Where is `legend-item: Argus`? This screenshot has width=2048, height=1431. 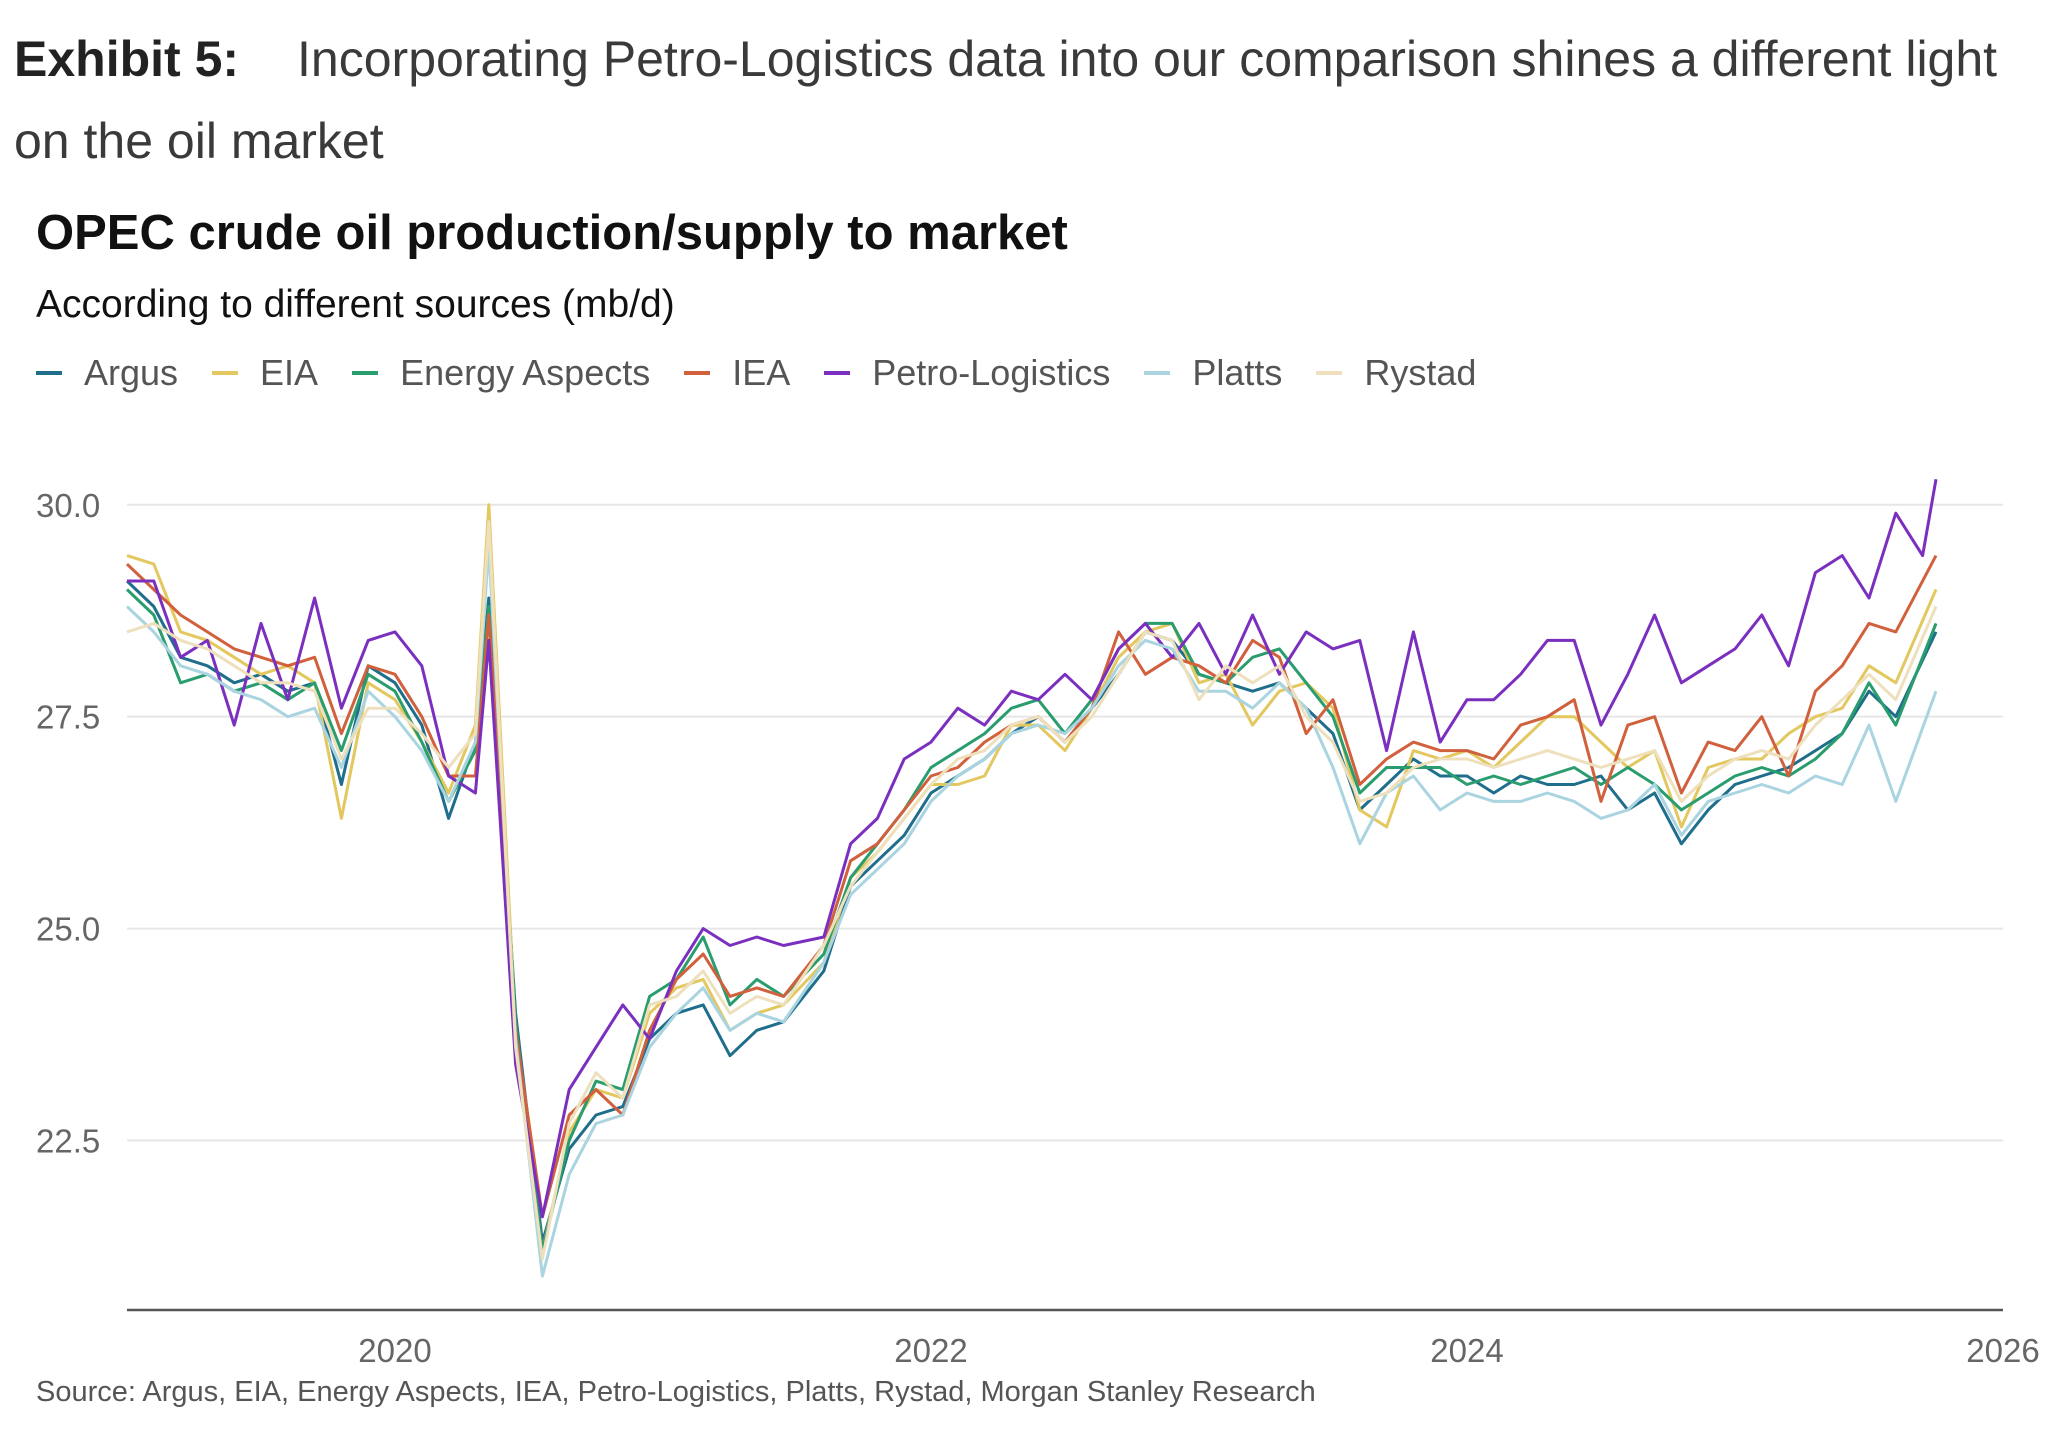
legend-item: Argus is located at coordinates (107, 373).